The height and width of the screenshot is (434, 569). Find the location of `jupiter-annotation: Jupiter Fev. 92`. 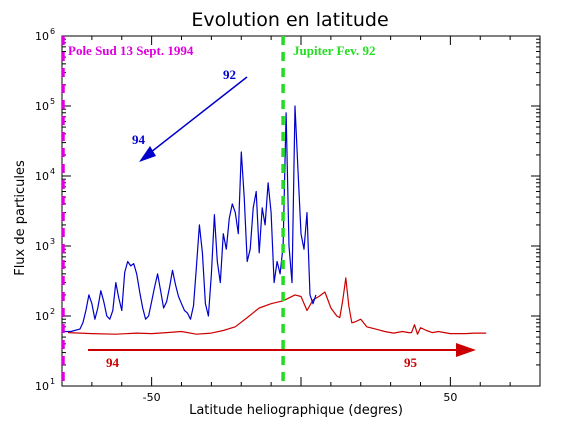

jupiter-annotation: Jupiter Fev. 92 is located at coordinates (334, 50).